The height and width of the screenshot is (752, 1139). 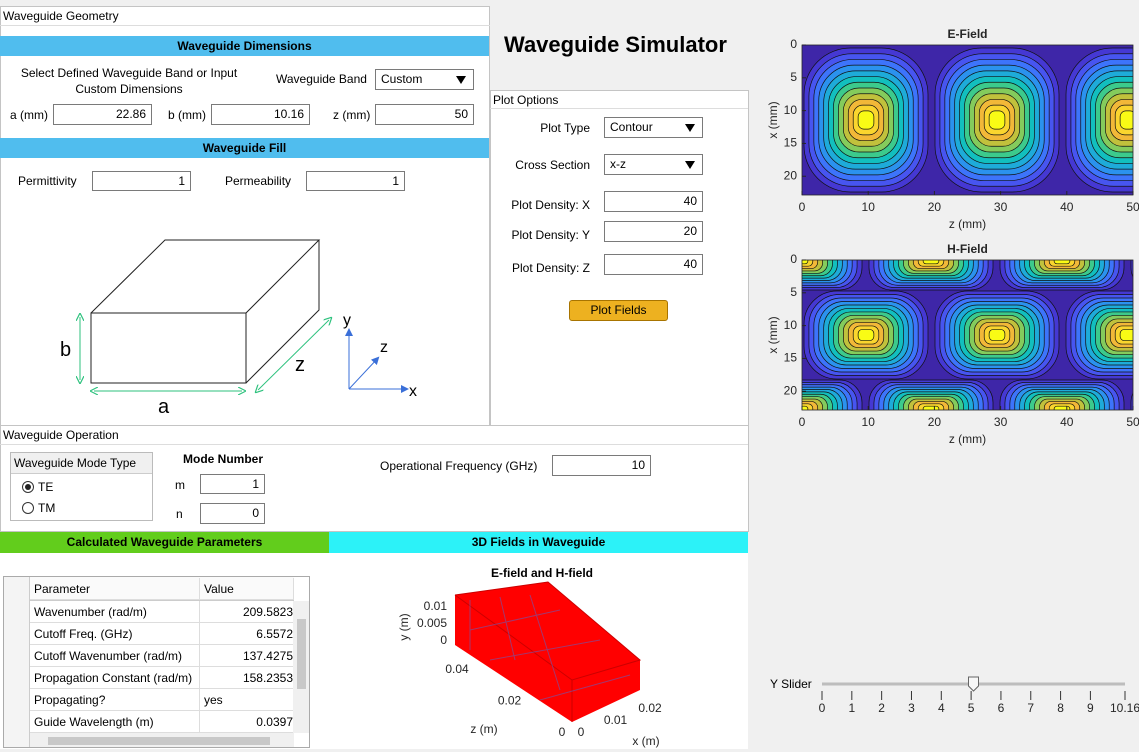 I want to click on n-input: 0, so click(x=232, y=513).